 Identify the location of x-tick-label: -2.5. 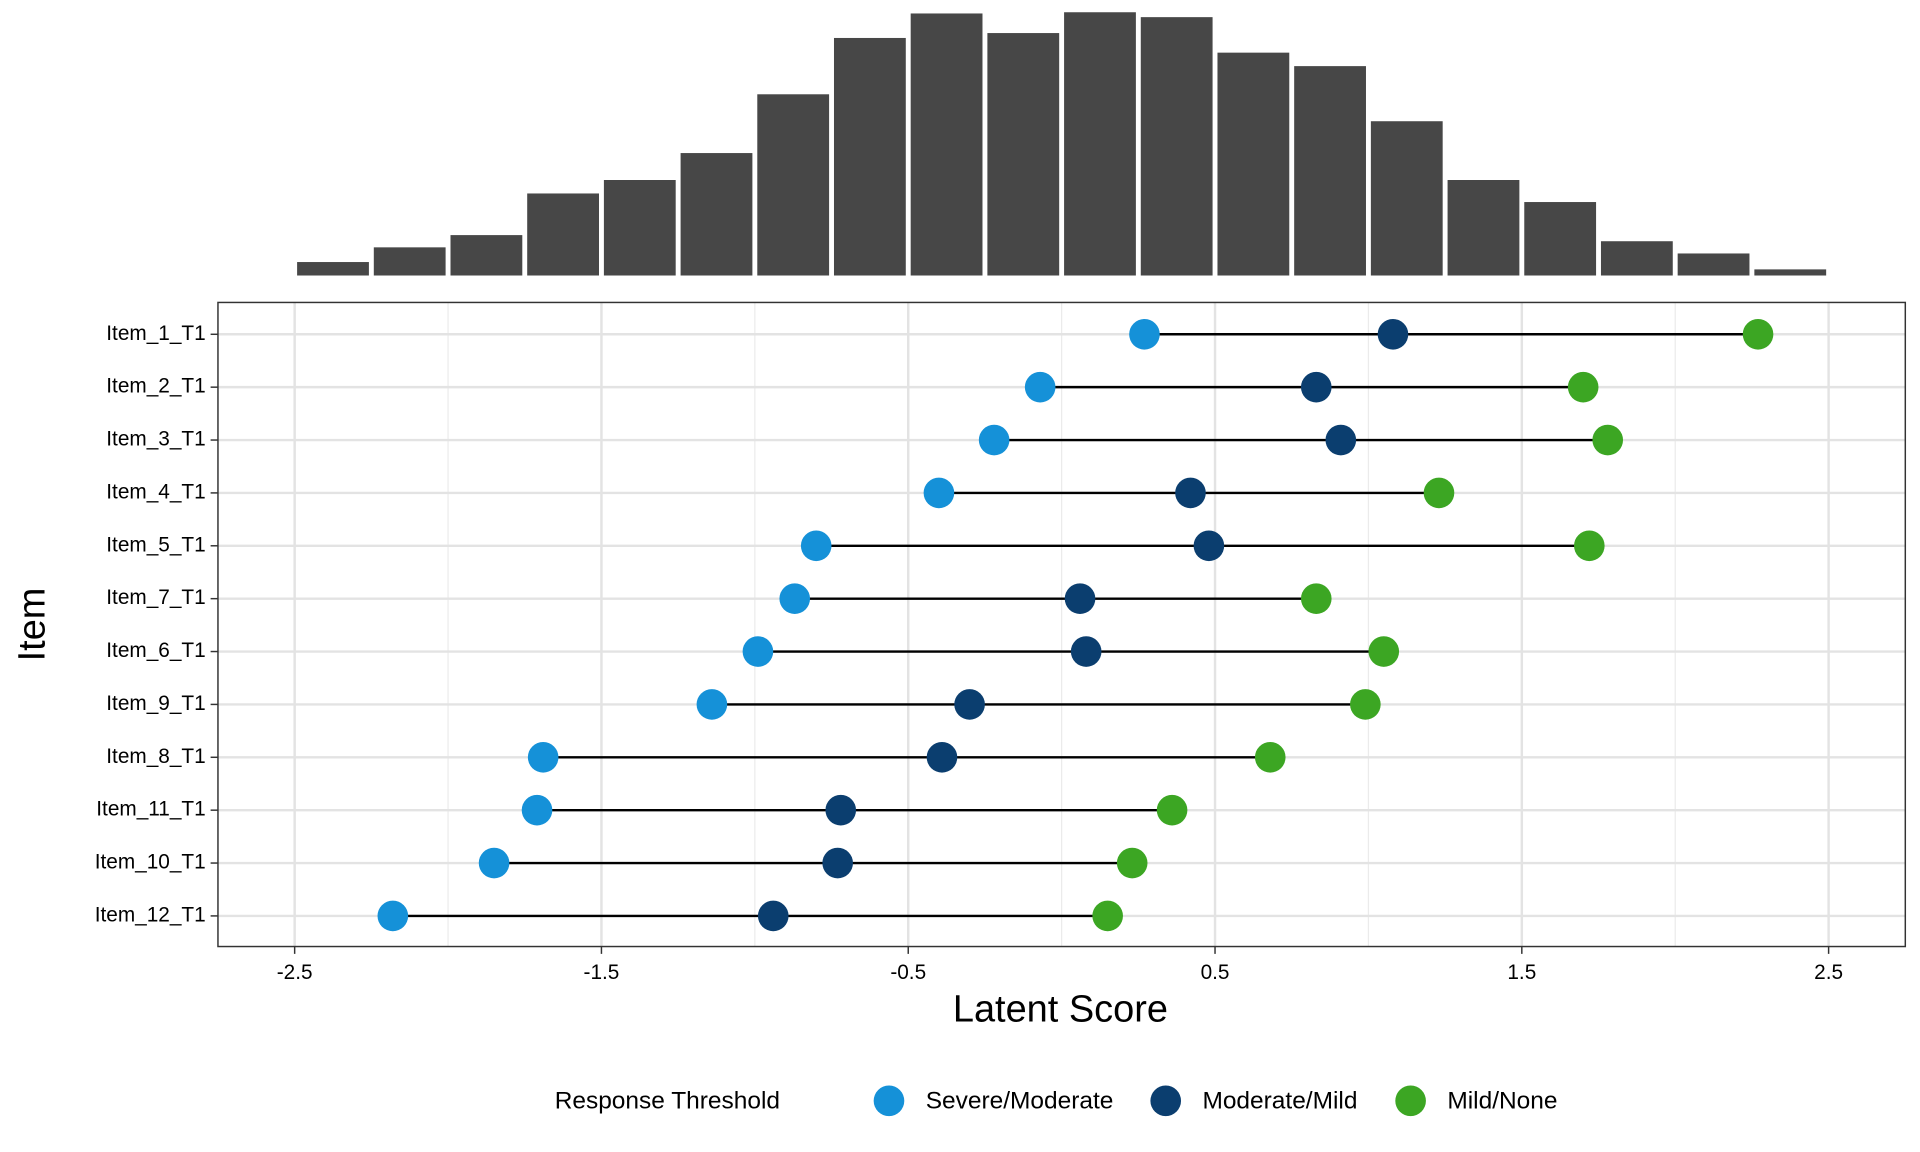
(295, 972).